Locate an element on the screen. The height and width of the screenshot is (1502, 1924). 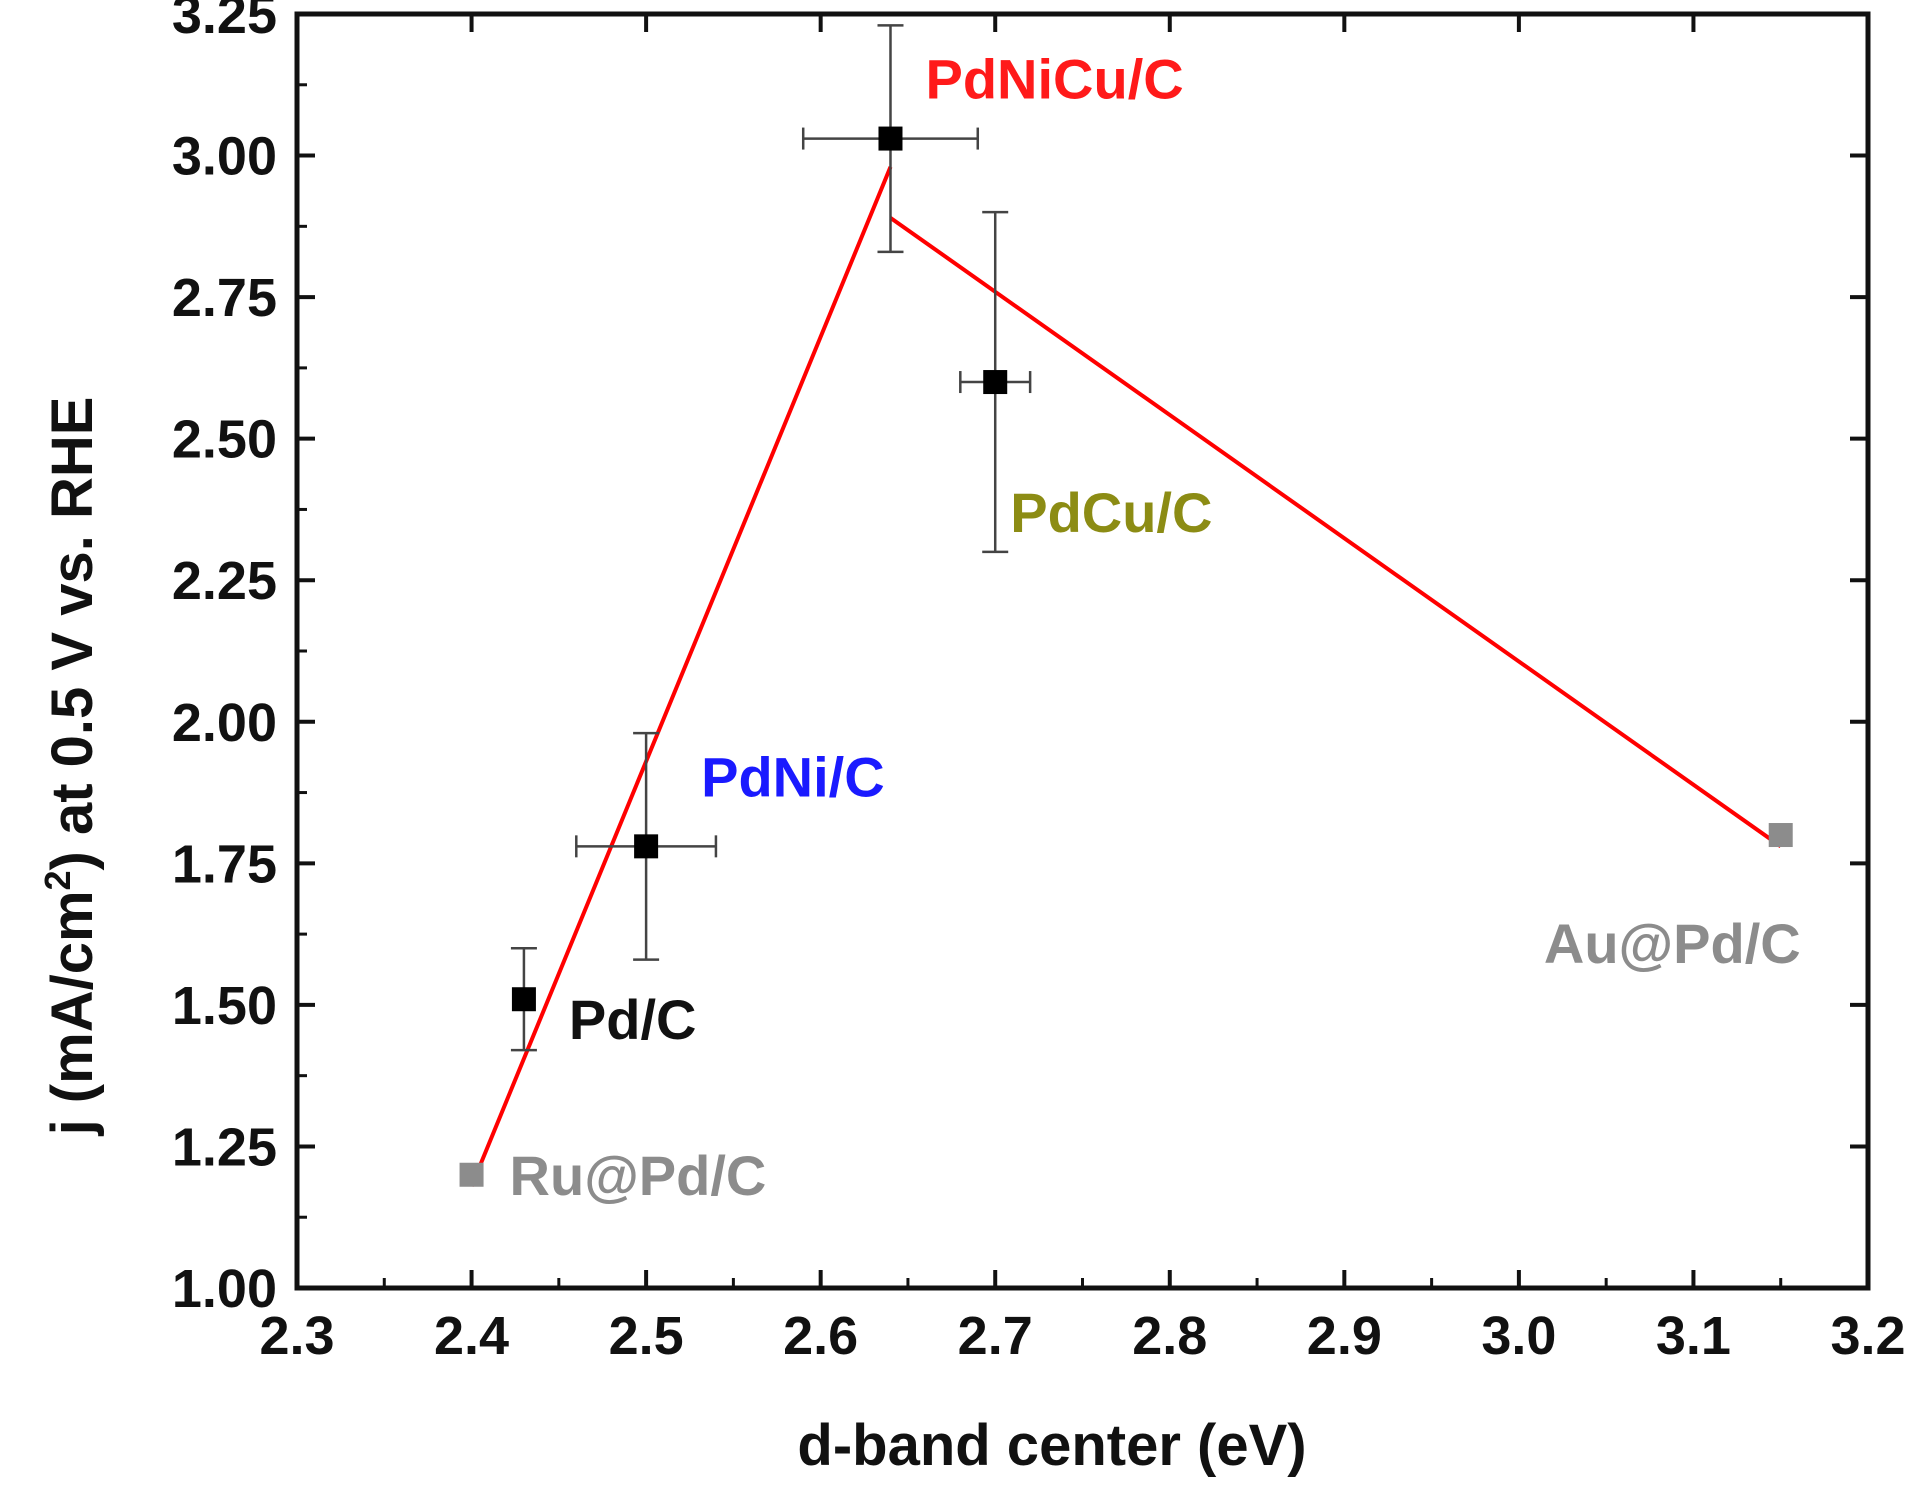
x-tick-label: 2.9 is located at coordinates (1344, 1336).